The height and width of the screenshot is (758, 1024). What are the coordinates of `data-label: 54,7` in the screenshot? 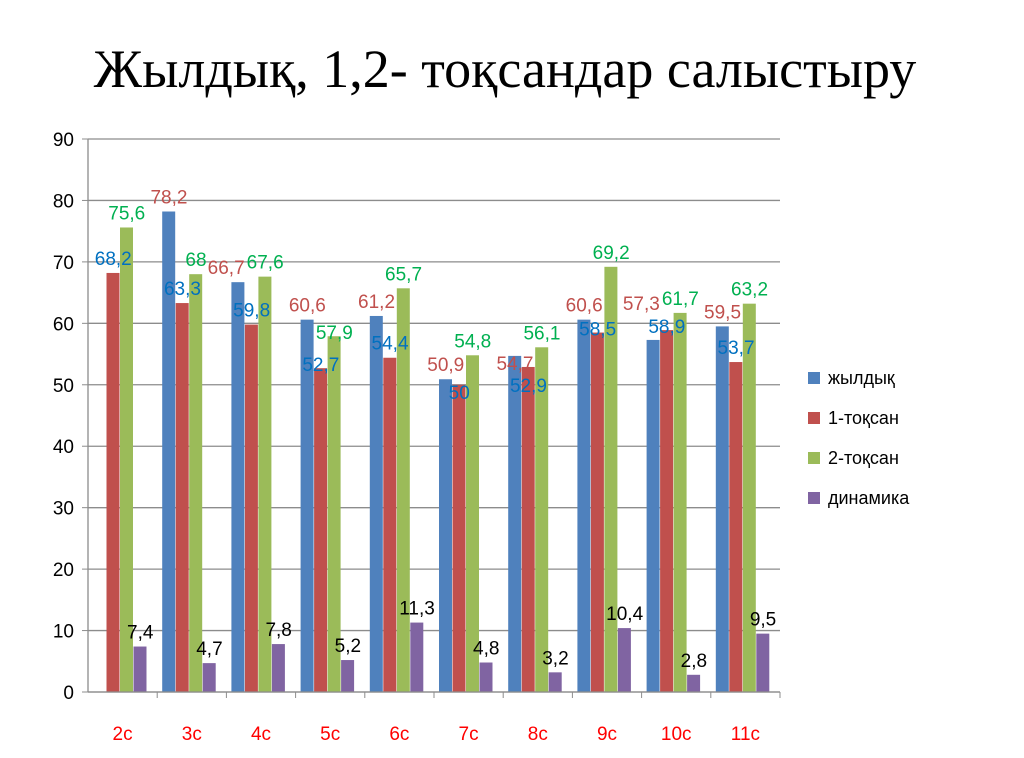 It's located at (514, 364).